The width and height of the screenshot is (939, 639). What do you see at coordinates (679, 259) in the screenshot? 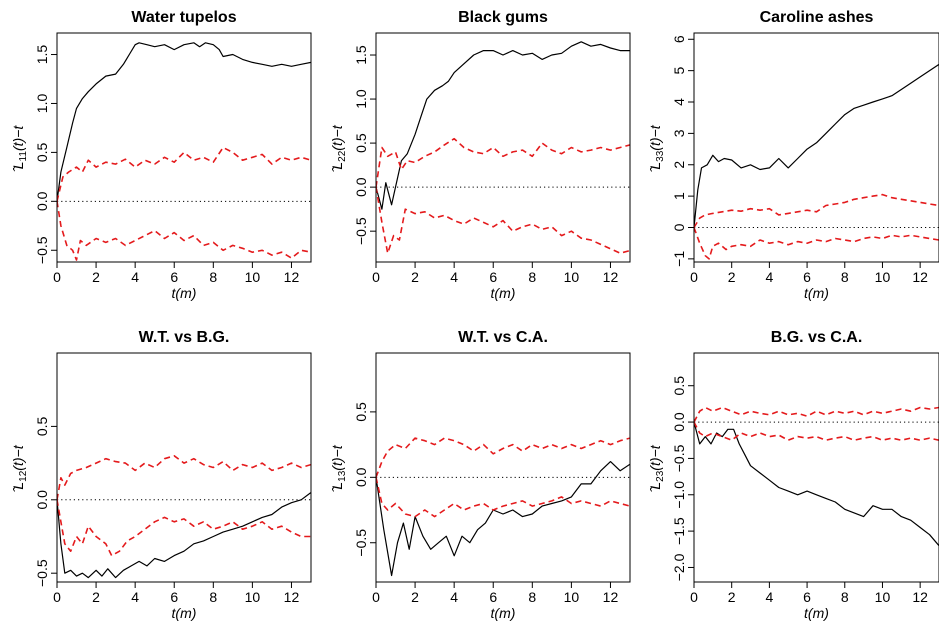
I see `y-tick-label: −1` at bounding box center [679, 259].